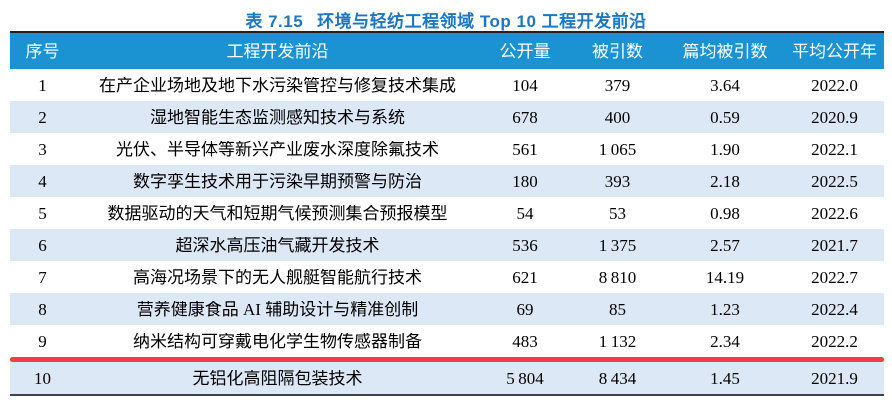 The height and width of the screenshot is (406, 892). I want to click on cell-cpp: 1.23, so click(725, 309).